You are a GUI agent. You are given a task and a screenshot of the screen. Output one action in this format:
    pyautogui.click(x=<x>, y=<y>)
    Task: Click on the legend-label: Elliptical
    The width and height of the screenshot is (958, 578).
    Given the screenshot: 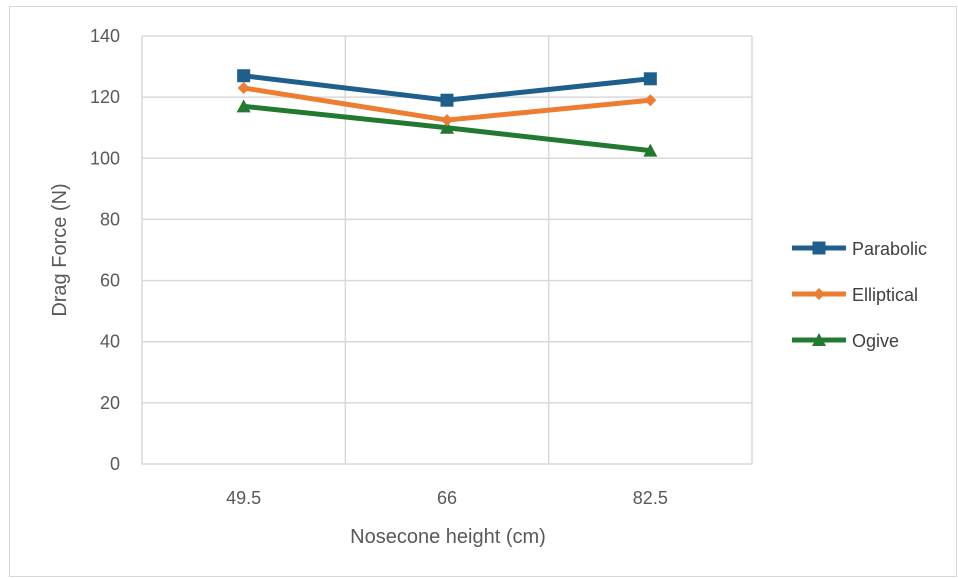 What is the action you would take?
    pyautogui.click(x=885, y=295)
    